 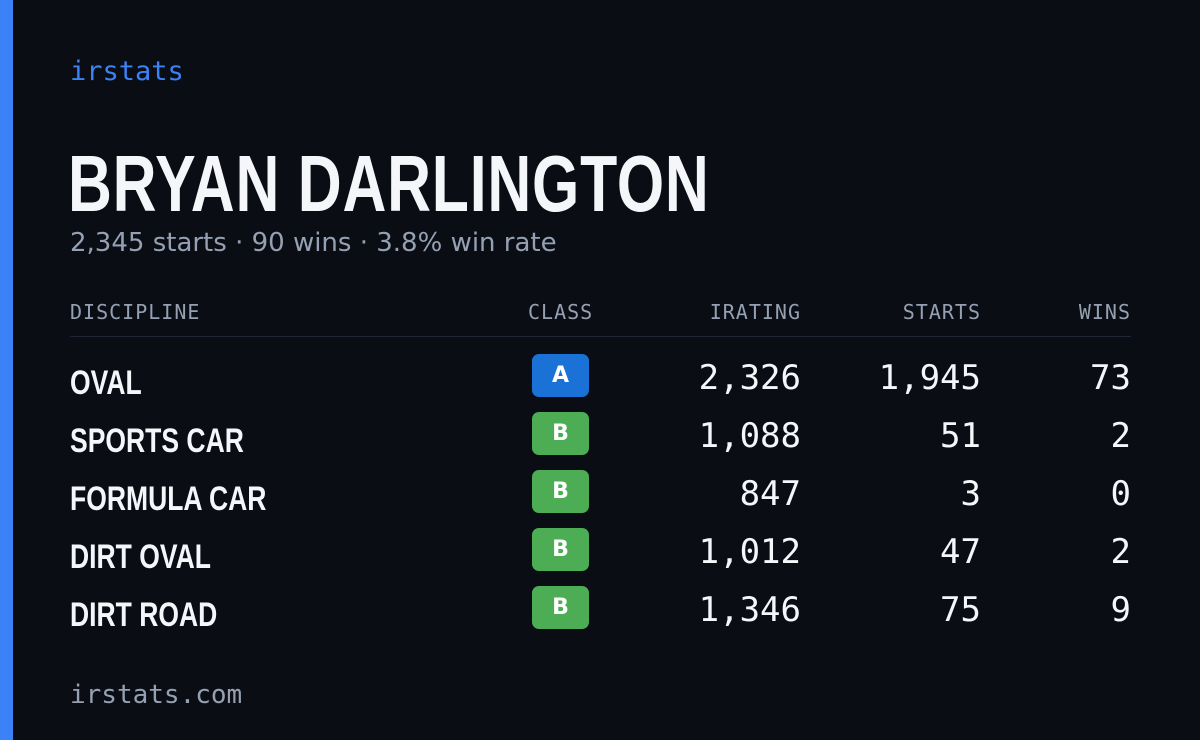 I want to click on starts-value: 47, so click(x=960, y=552).